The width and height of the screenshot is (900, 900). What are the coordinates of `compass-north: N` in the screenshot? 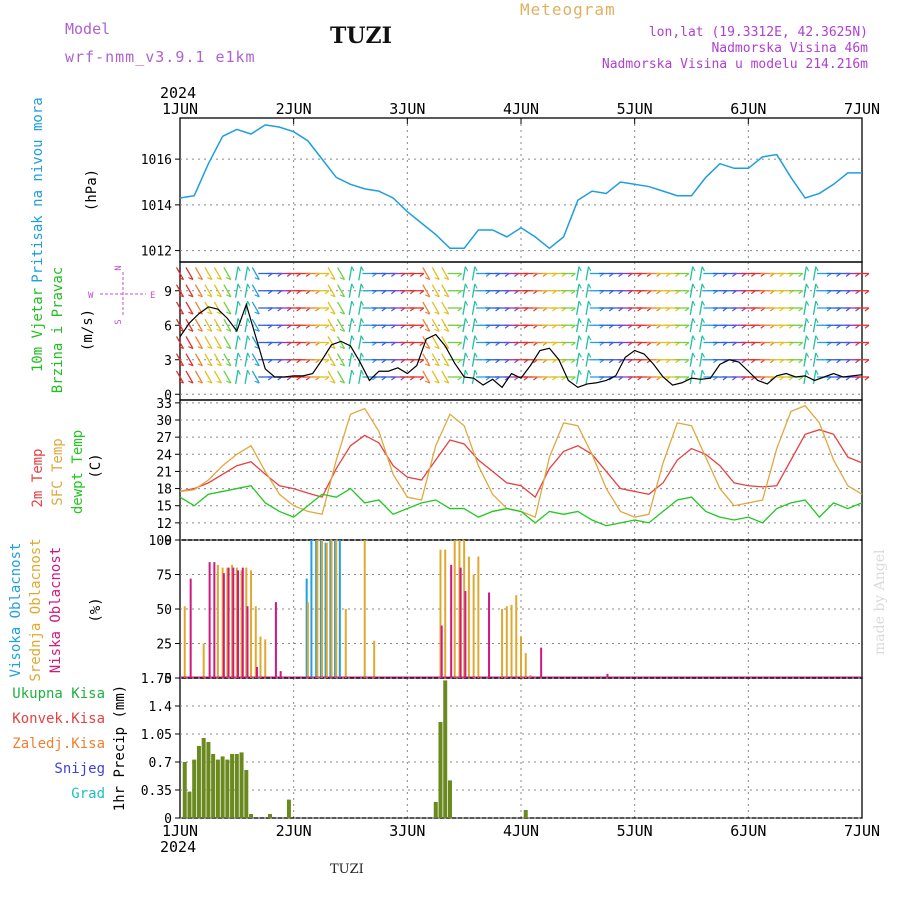 It's located at (119, 267).